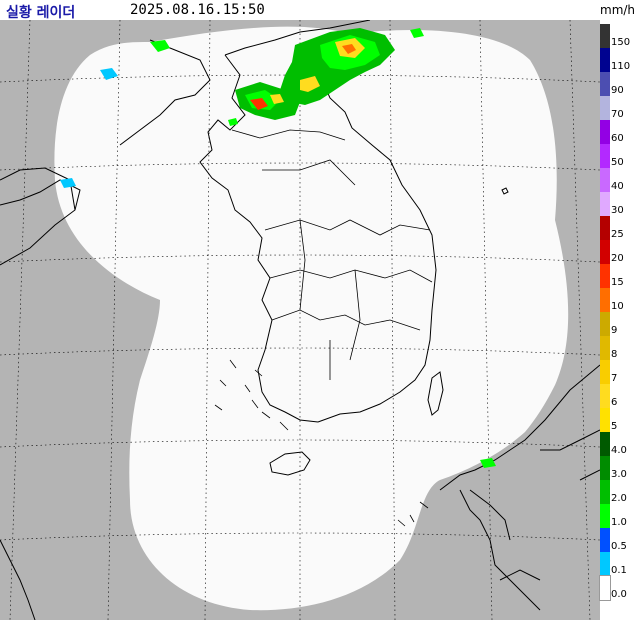  Describe the element at coordinates (619, 594) in the screenshot. I see `legend-label: 0.0` at that location.